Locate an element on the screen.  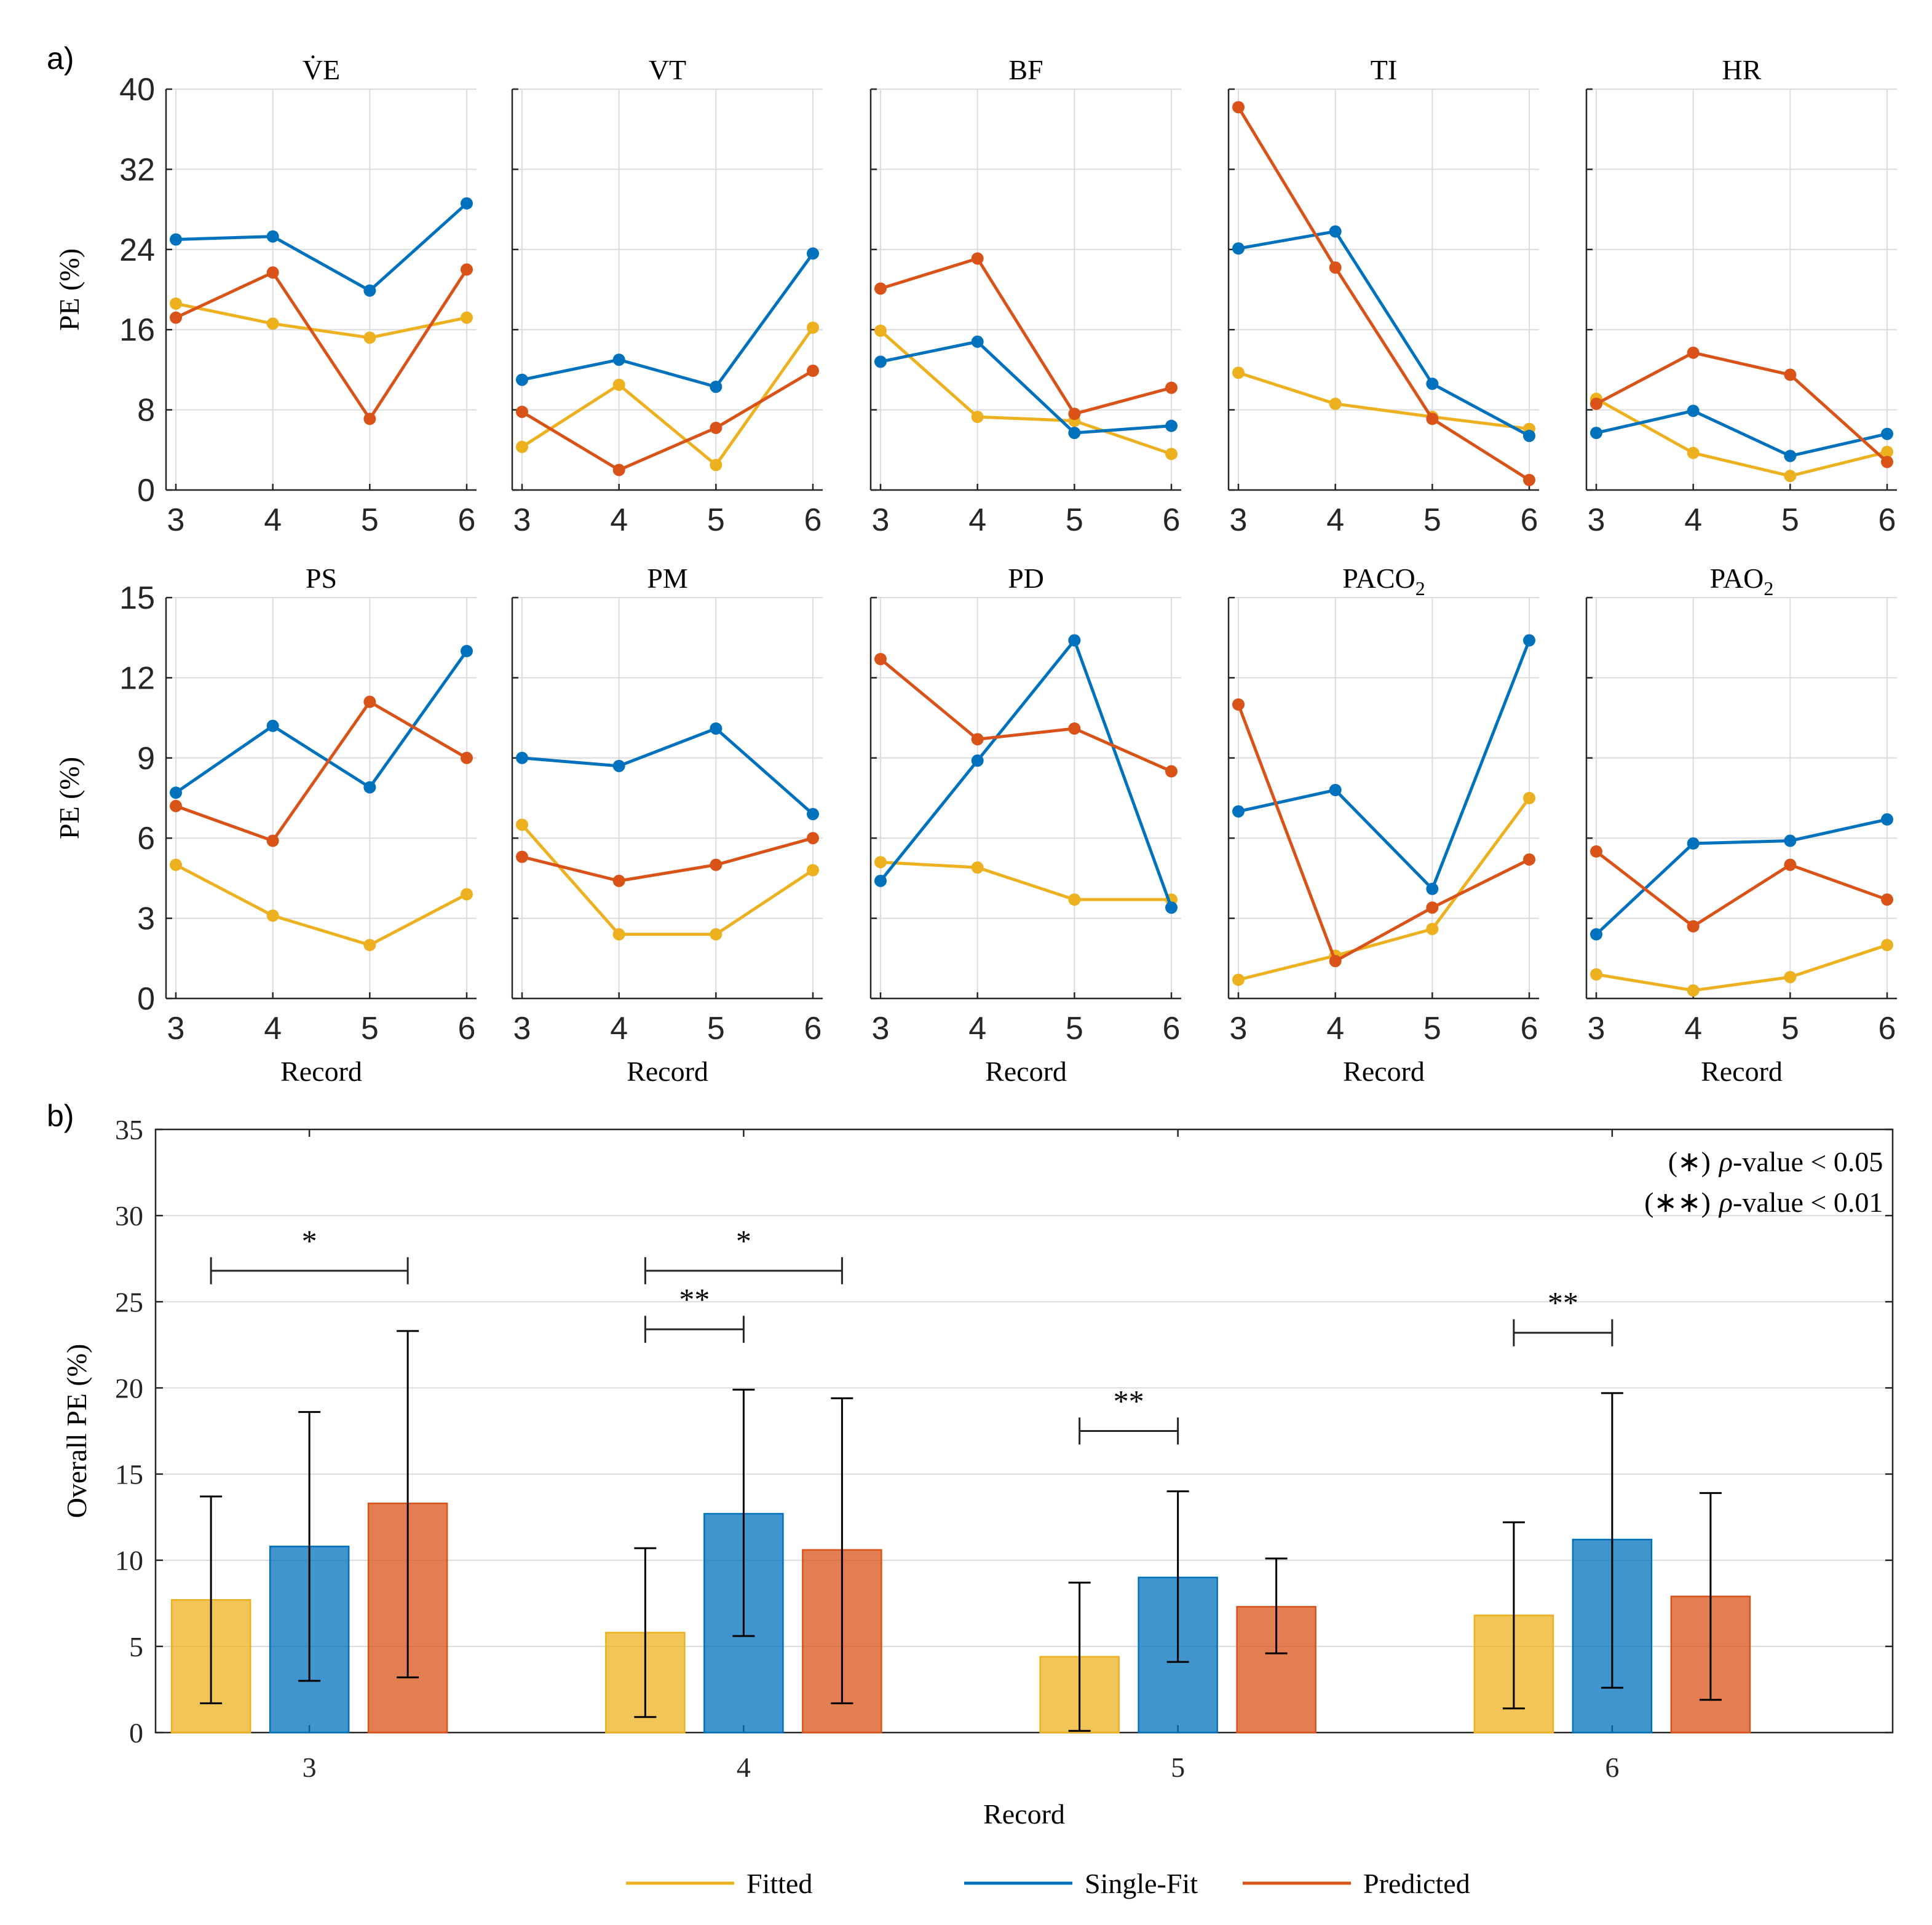
subplot-pao2: 3 4 5 6 Record PAO2 is located at coordinates (1741, 825).